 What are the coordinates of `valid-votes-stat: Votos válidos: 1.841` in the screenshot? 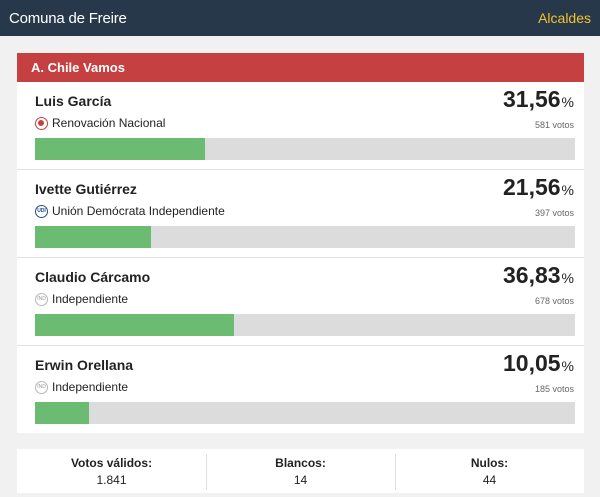 It's located at (111, 471).